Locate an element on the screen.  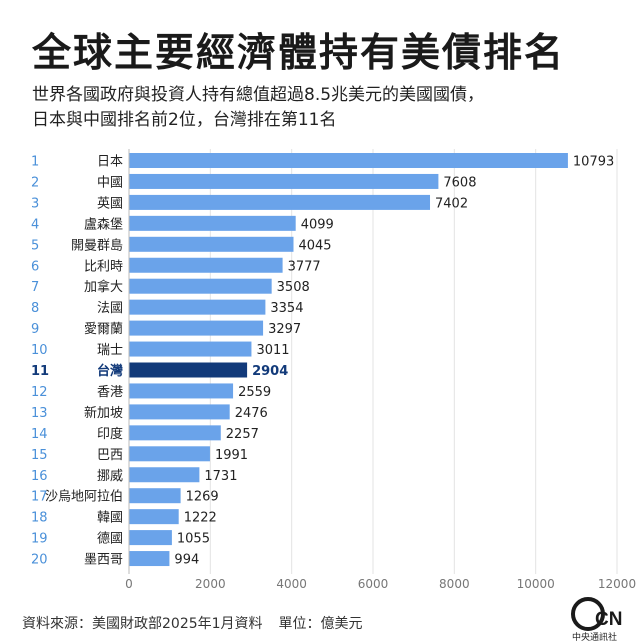
rank-label: 4 is located at coordinates (35, 224).